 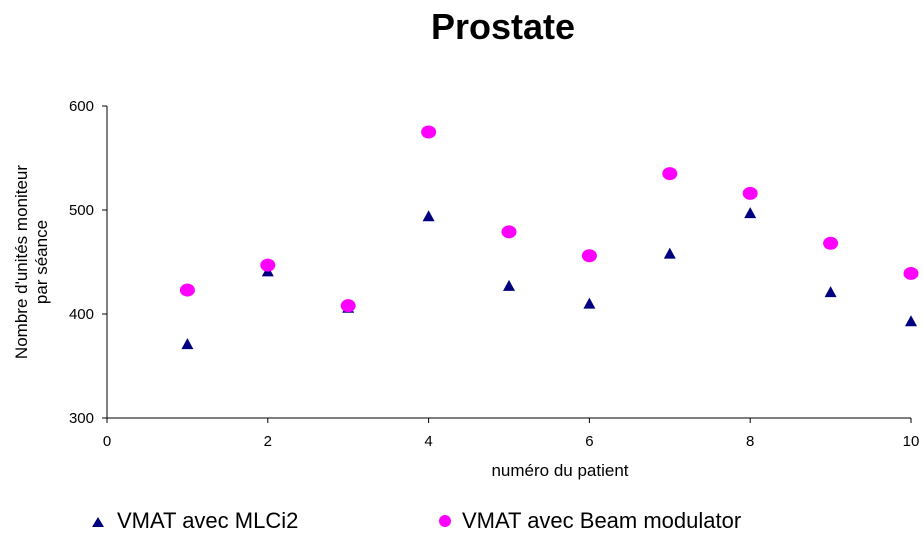 I want to click on y-tick-label: 400, so click(x=81, y=314).